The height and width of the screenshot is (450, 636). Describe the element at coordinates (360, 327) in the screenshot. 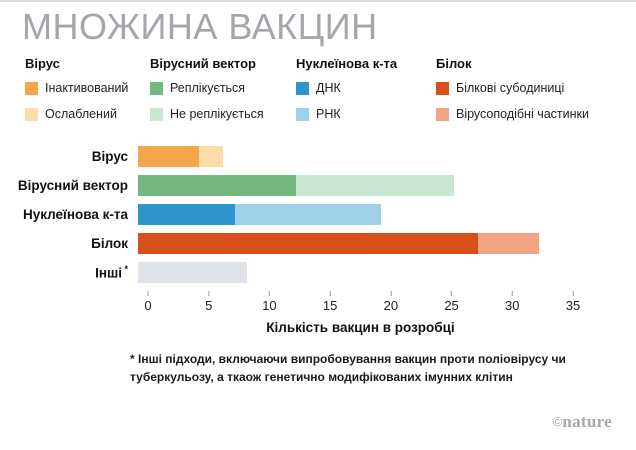

I see `x-axis-title: Кількість вакцин в розробці` at that location.